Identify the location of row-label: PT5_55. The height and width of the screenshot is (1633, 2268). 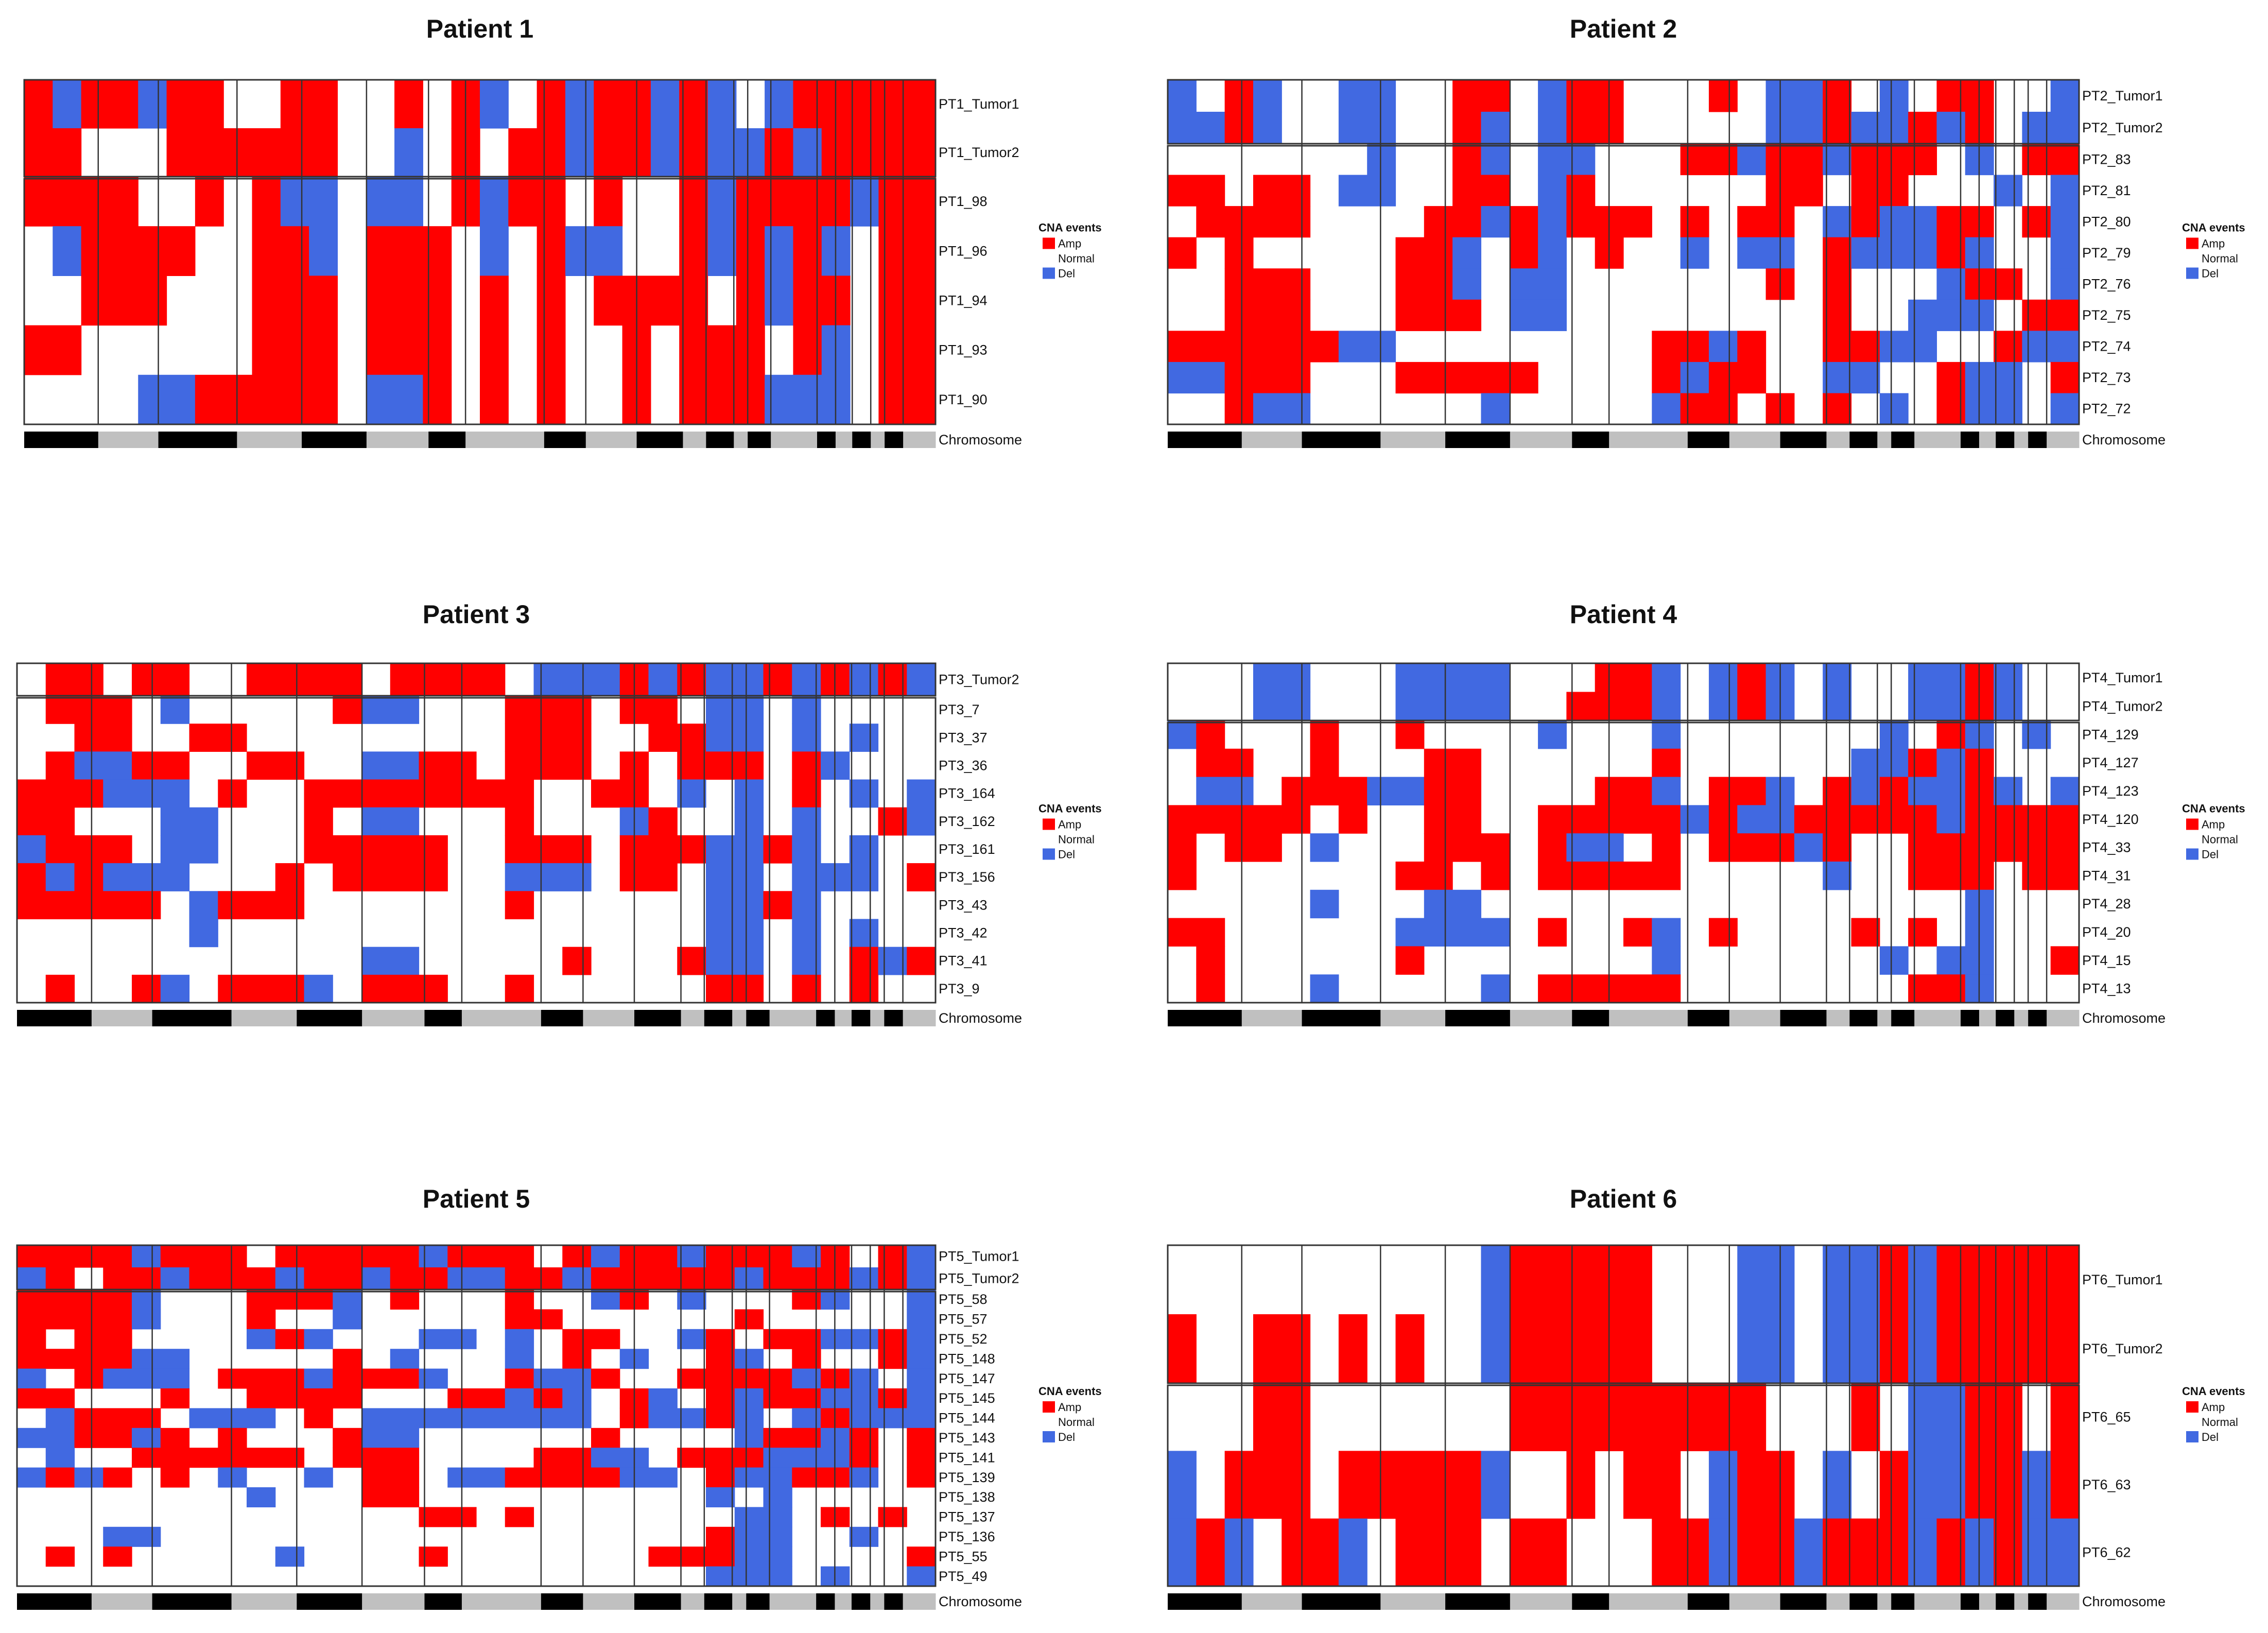
(963, 1556).